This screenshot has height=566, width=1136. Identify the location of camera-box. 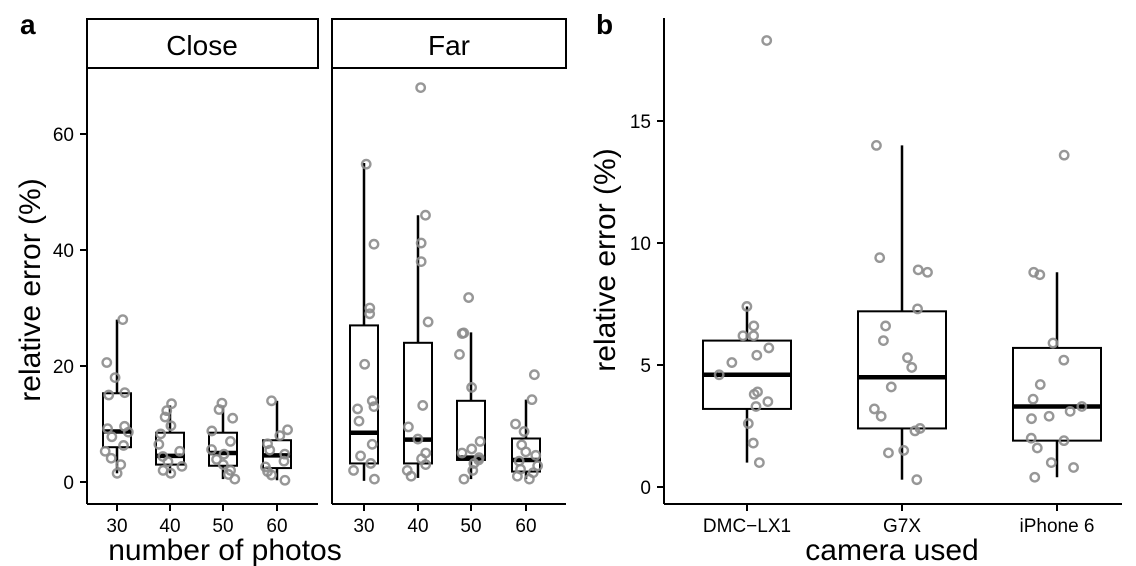
(1057, 394).